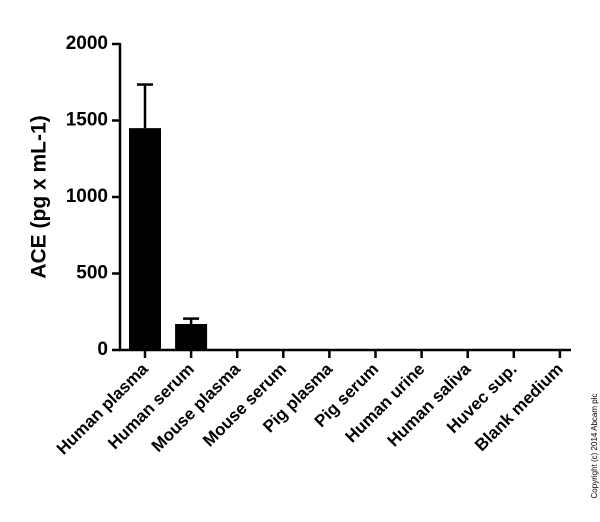 This screenshot has height=522, width=600. Describe the element at coordinates (594, 446) in the screenshot. I see `credit: Copyright (c) 2014 Abcam plc` at that location.